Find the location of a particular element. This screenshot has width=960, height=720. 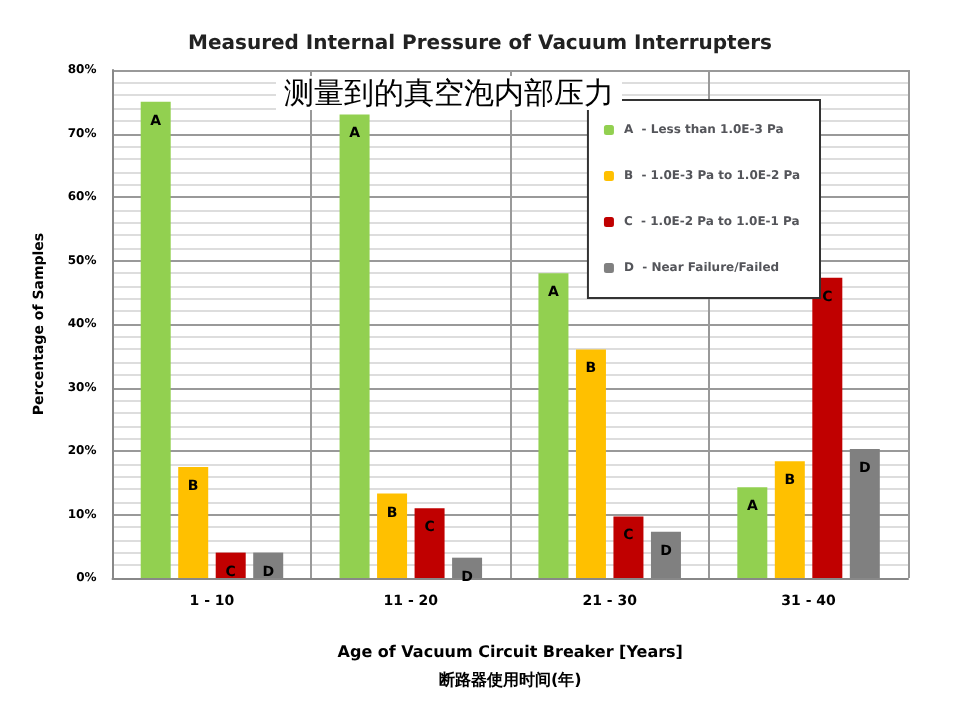

chart-subtitle: 测量到的真空泡内部压力 is located at coordinates (449, 93).